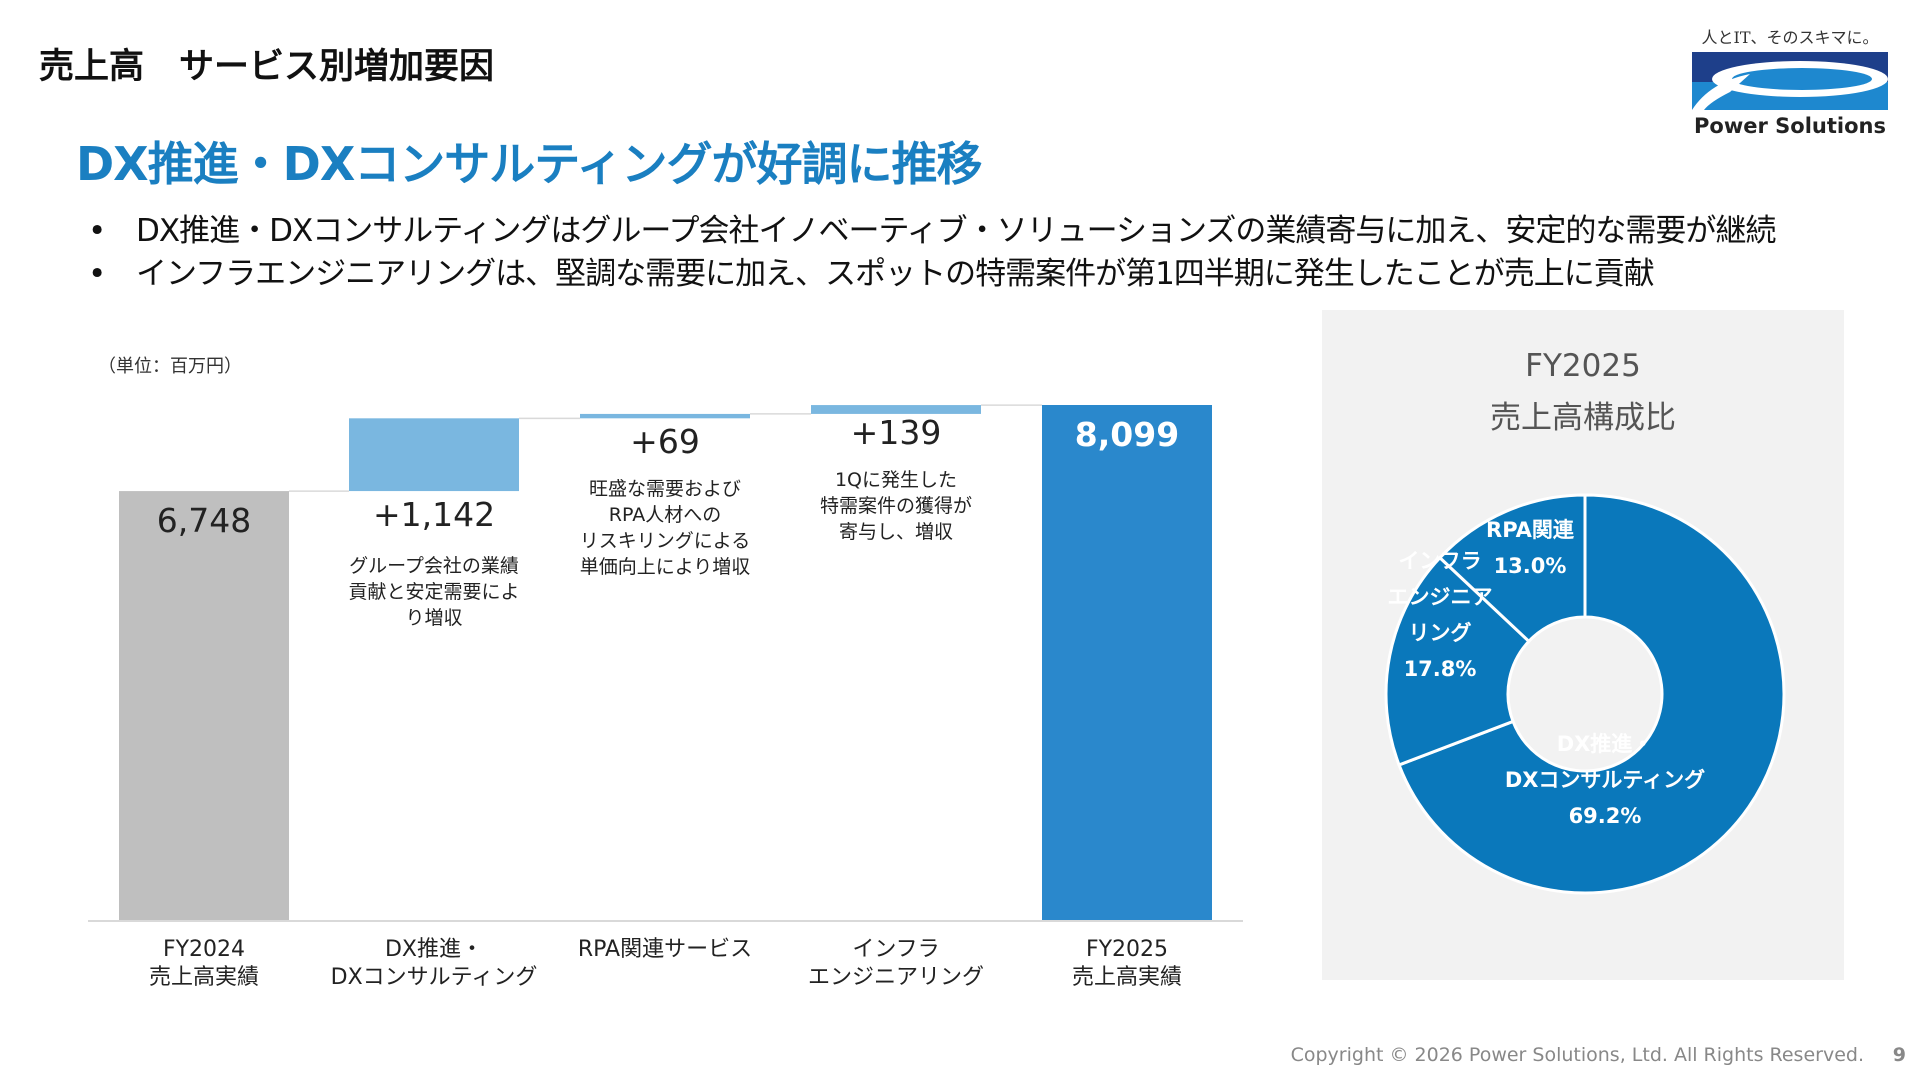  Describe the element at coordinates (1790, 126) in the screenshot. I see `logo-name: Power Solutions` at that location.